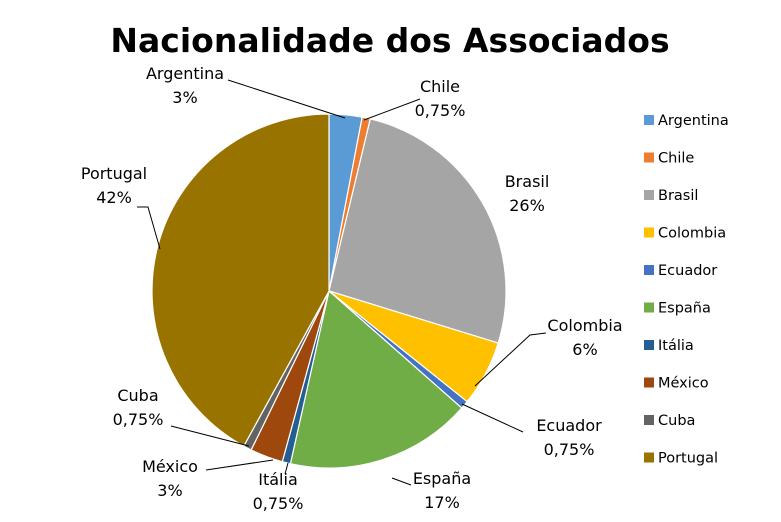 The width and height of the screenshot is (781, 522). I want to click on legend-swatch-espana, so click(649, 307).